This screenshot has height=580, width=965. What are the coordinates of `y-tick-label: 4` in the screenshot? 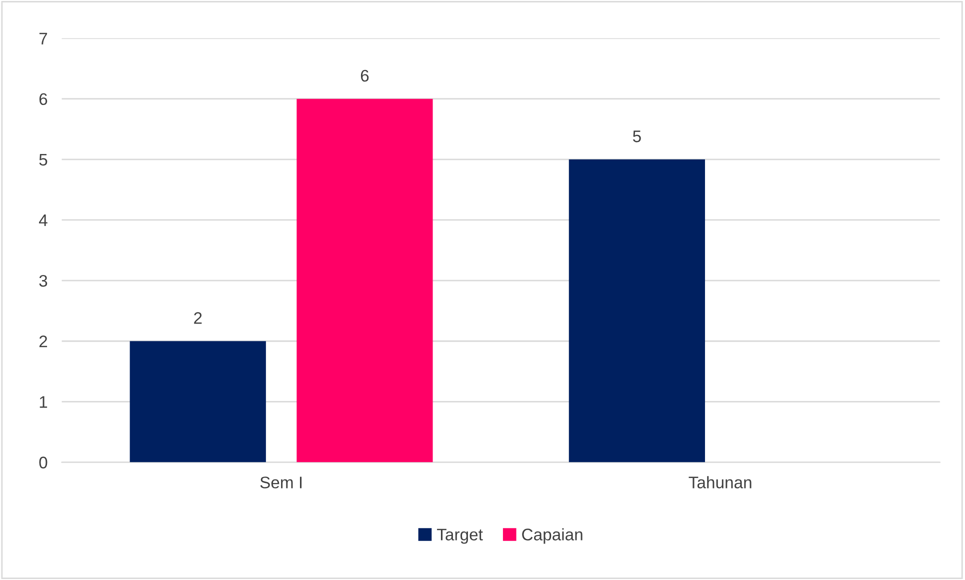 It's located at (43, 220).